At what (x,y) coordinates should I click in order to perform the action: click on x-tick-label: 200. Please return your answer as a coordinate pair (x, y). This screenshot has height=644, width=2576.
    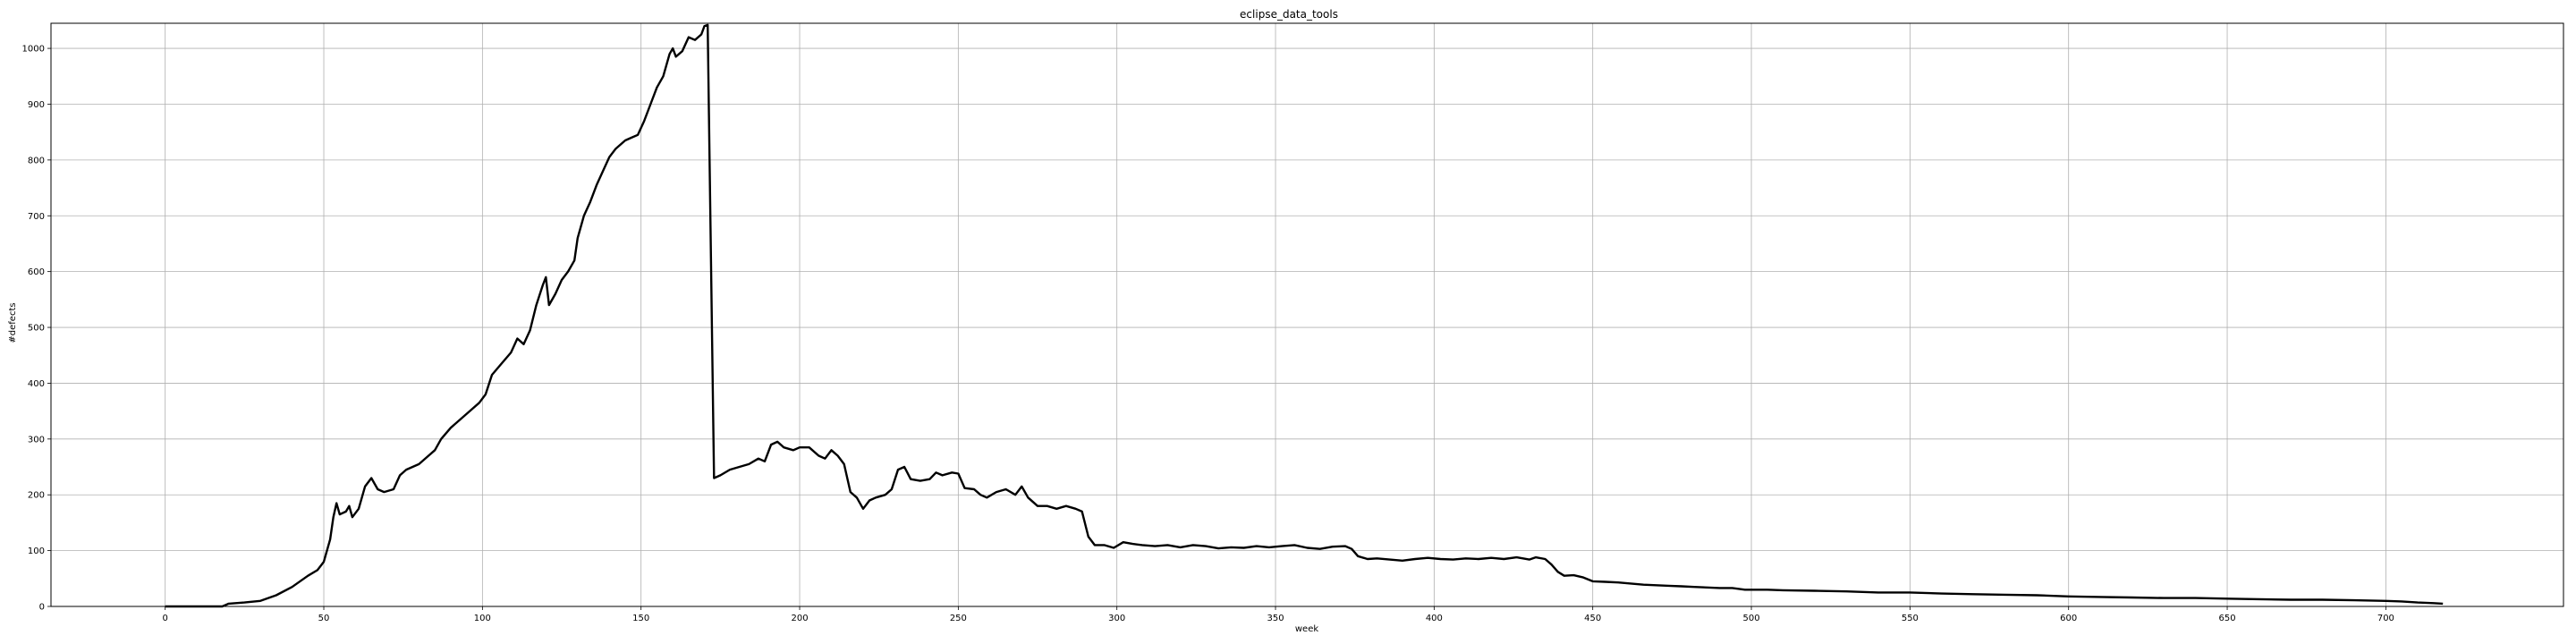
    Looking at the image, I should click on (799, 618).